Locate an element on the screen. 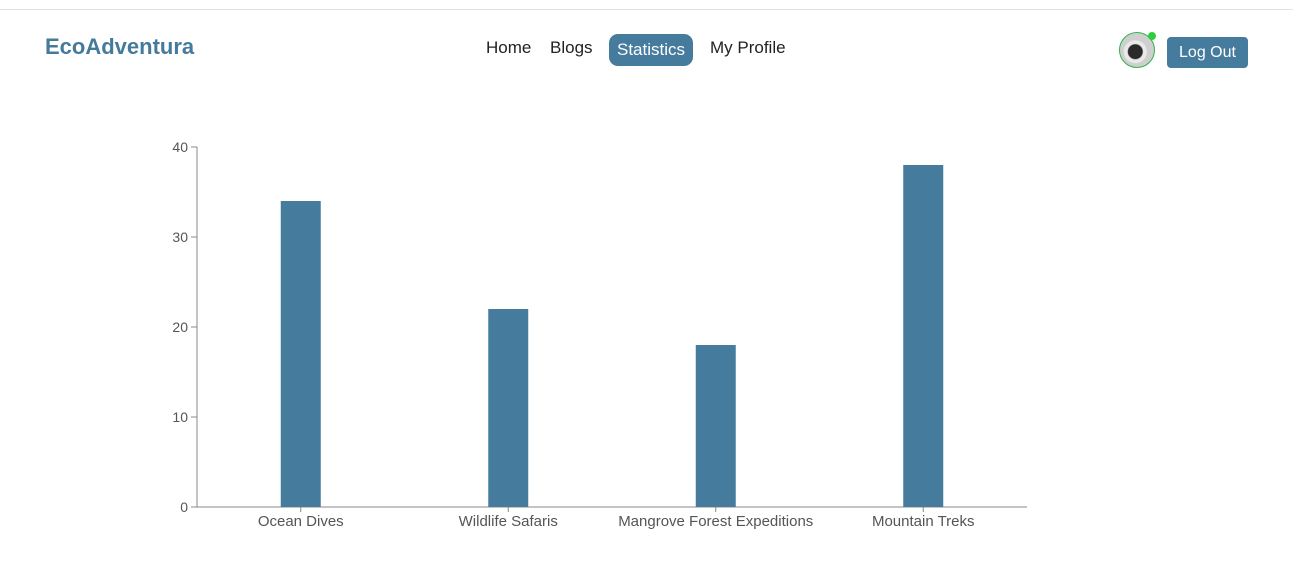  x-tick-label: Wildlife Safaris is located at coordinates (508, 521).